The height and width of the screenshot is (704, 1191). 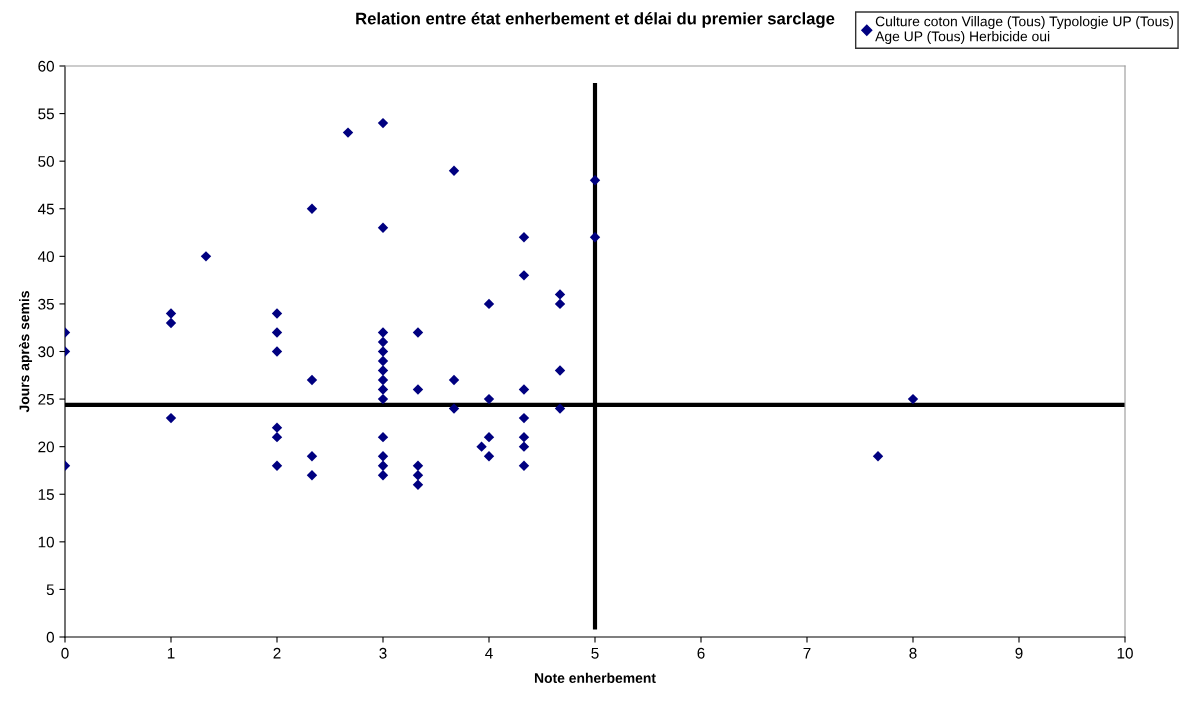 I want to click on y-tick-label: 40, so click(x=45, y=257).